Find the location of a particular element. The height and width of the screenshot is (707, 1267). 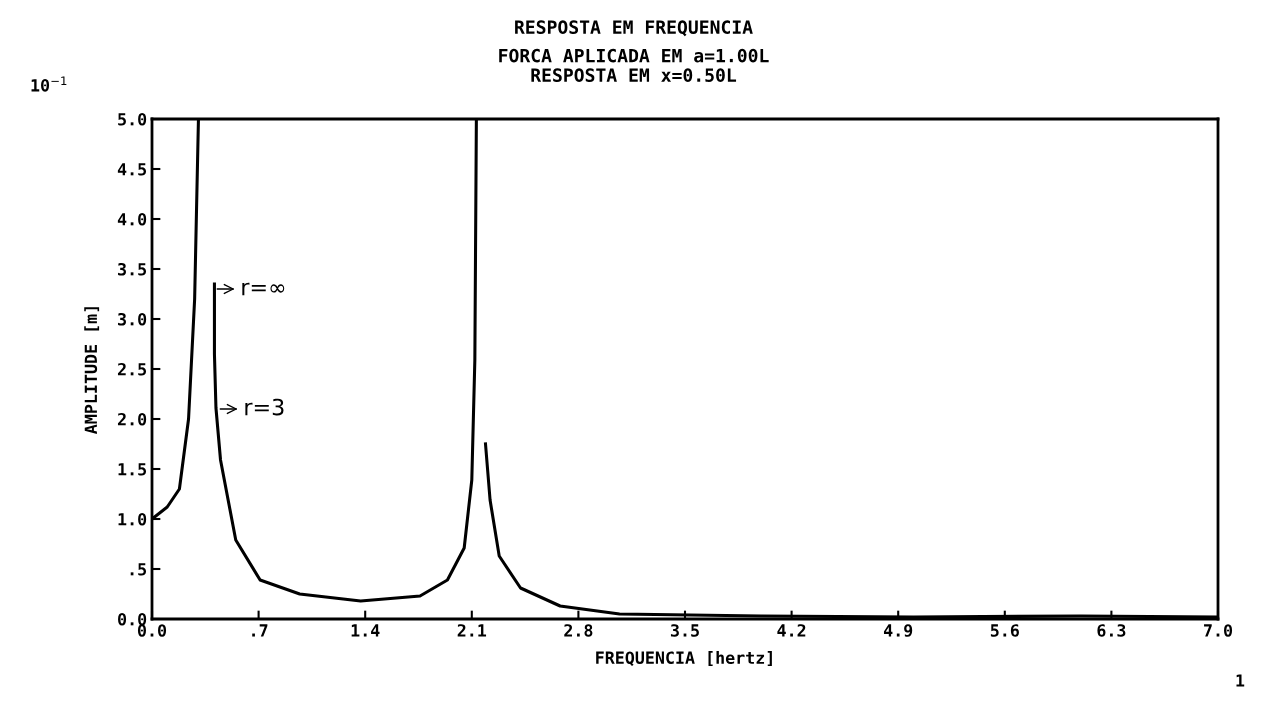

y-tick-label: 1.5 is located at coordinates (132, 469).